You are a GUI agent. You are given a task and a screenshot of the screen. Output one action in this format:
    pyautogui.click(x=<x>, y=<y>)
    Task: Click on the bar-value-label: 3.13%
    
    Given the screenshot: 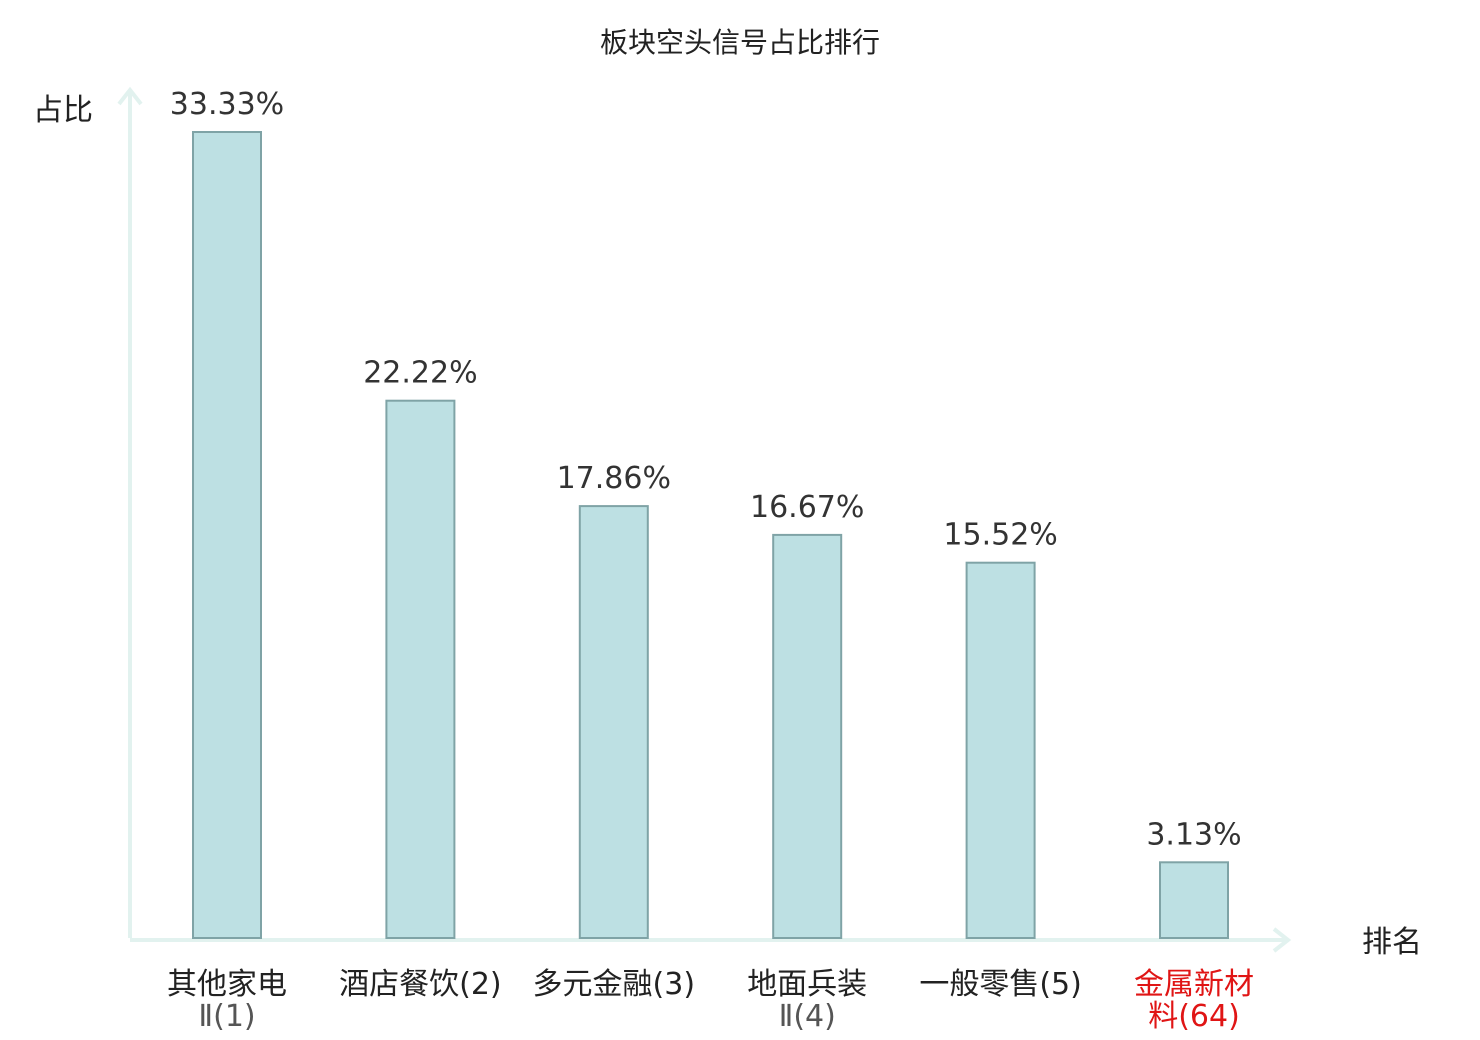 What is the action you would take?
    pyautogui.click(x=1193, y=834)
    